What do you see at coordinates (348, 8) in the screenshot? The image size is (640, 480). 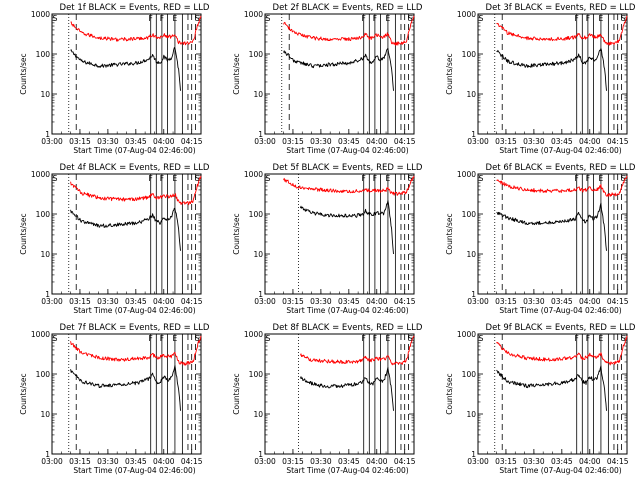 I see `panel-title: Det 2f BLACK = Events, RED = LLD` at bounding box center [348, 8].